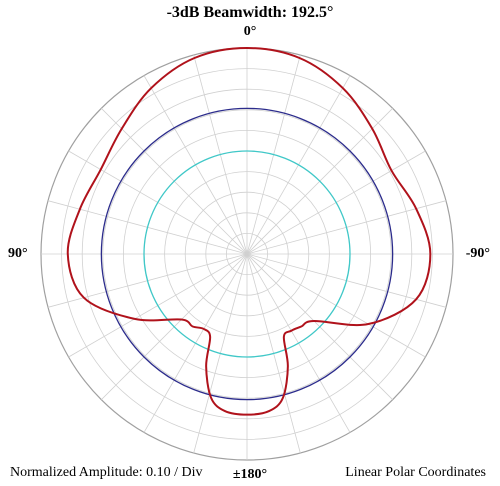  Describe the element at coordinates (18, 253) in the screenshot. I see `angle-label-90: 90°` at that location.